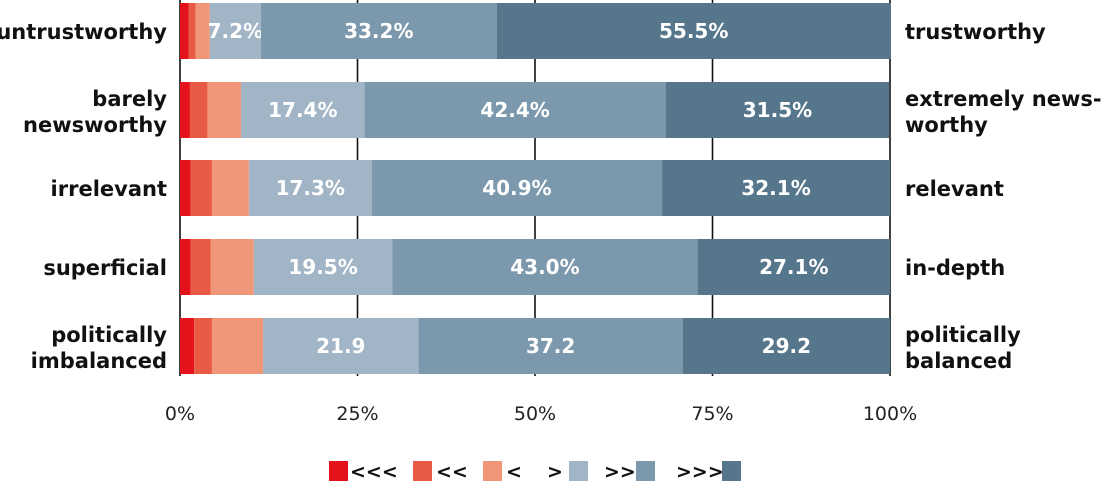 This screenshot has height=498, width=1120. What do you see at coordinates (890, 414) in the screenshot?
I see `x-tick-label: 100%` at bounding box center [890, 414].